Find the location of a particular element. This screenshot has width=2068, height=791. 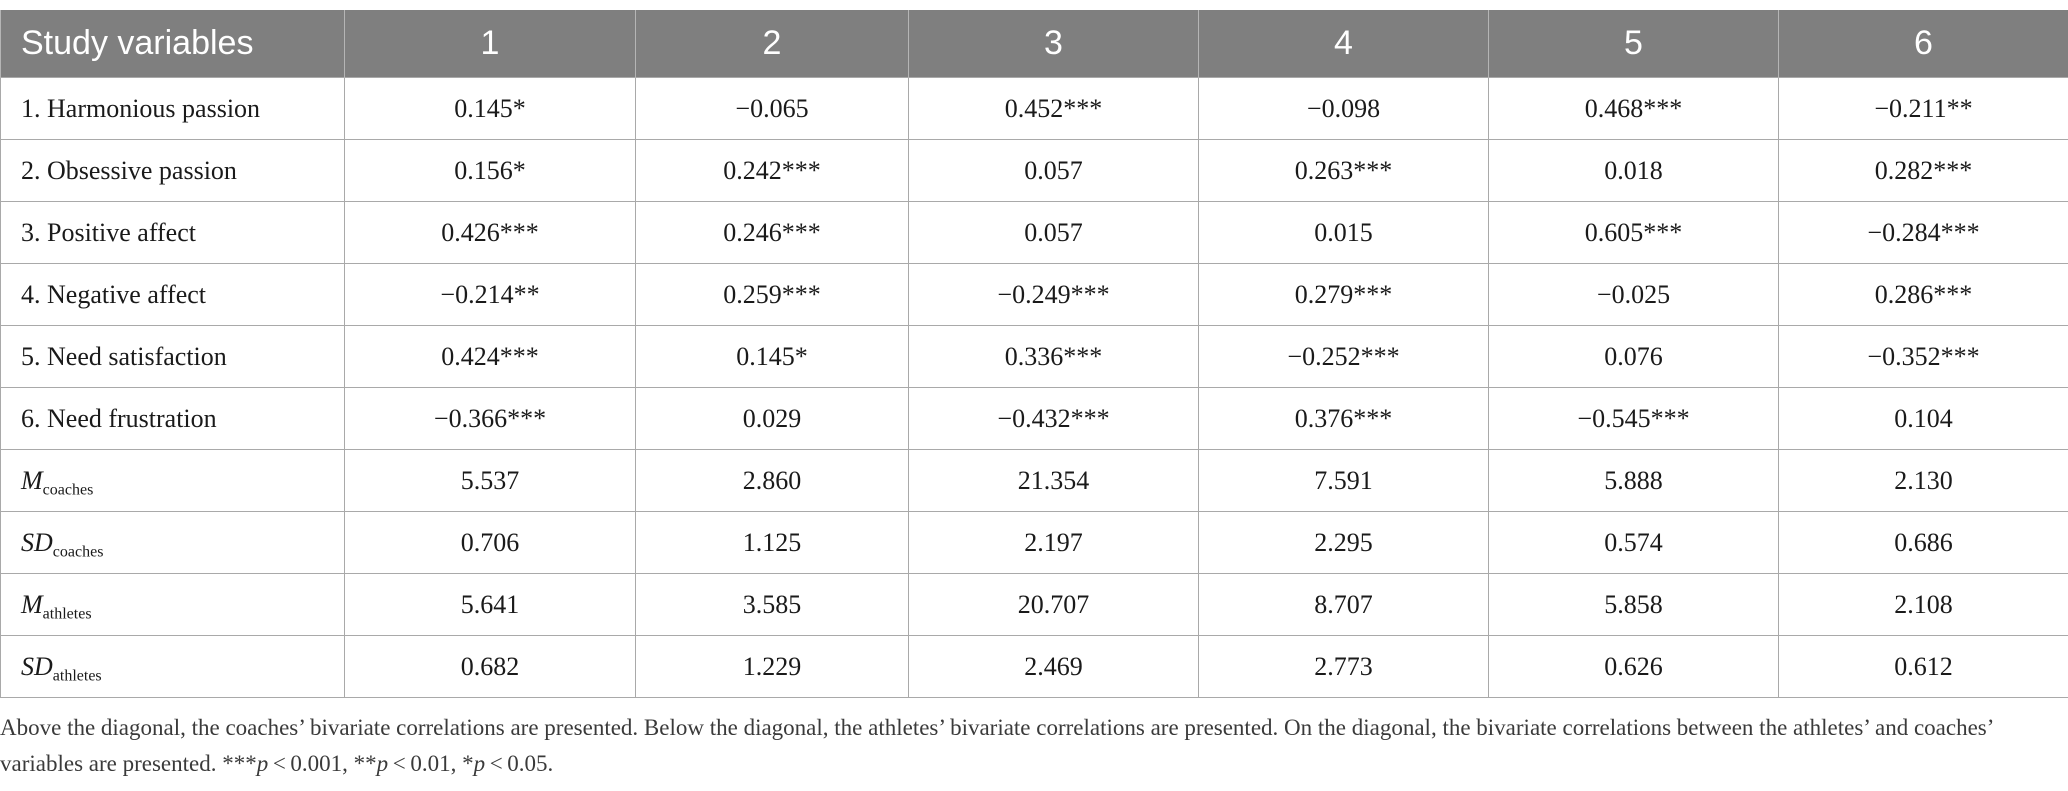

table-cell: −0.025 is located at coordinates (1633, 294).